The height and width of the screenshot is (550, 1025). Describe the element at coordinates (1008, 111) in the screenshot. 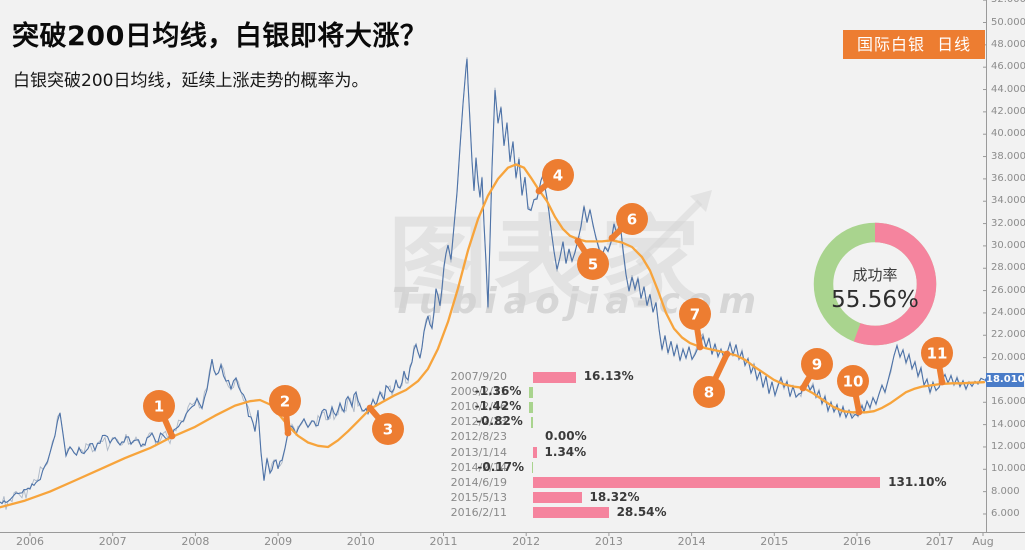

I see `y-tick-label: 42.000` at that location.